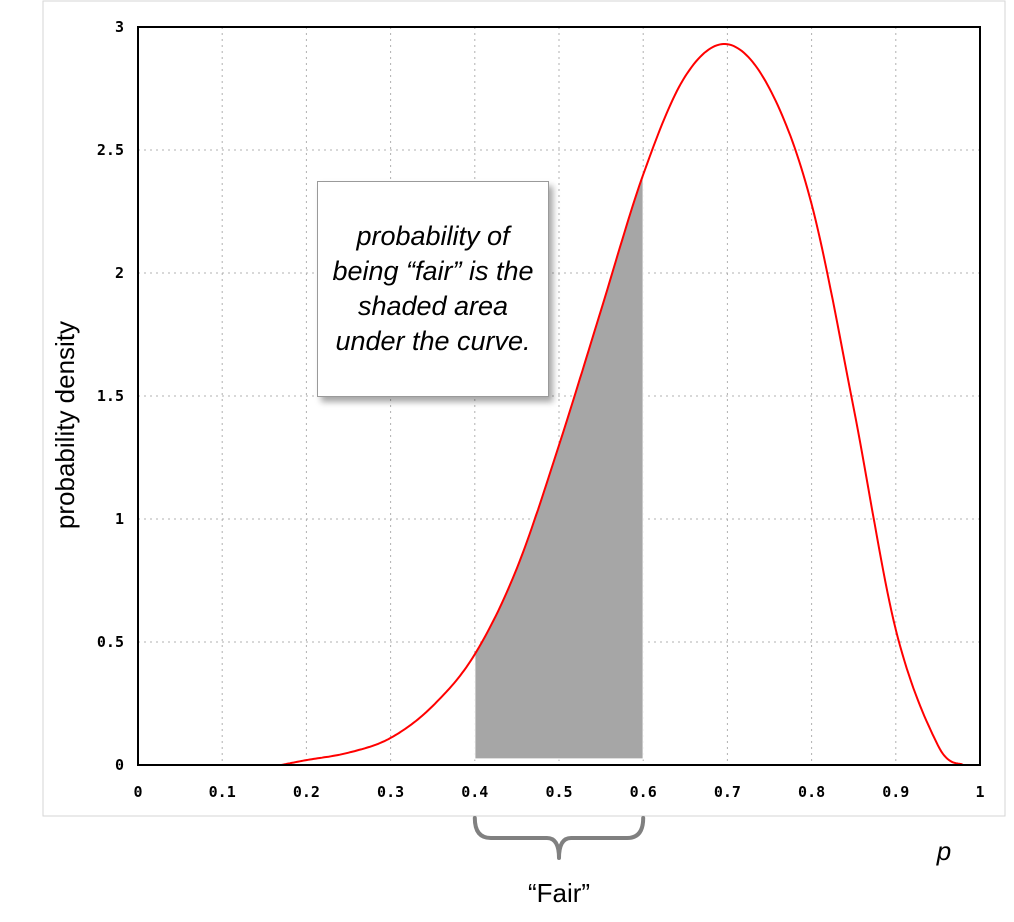 Image resolution: width=1014 pixels, height=922 pixels. Describe the element at coordinates (979, 792) in the screenshot. I see `x-tick-label: 1` at that location.